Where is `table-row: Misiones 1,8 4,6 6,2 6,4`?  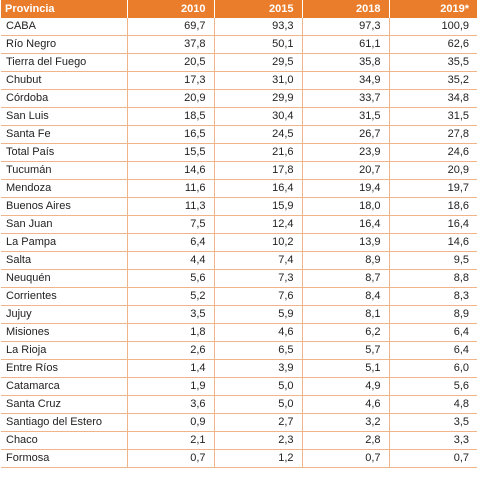 table-row: Misiones 1,8 4,6 6,2 6,4 is located at coordinates (239, 332).